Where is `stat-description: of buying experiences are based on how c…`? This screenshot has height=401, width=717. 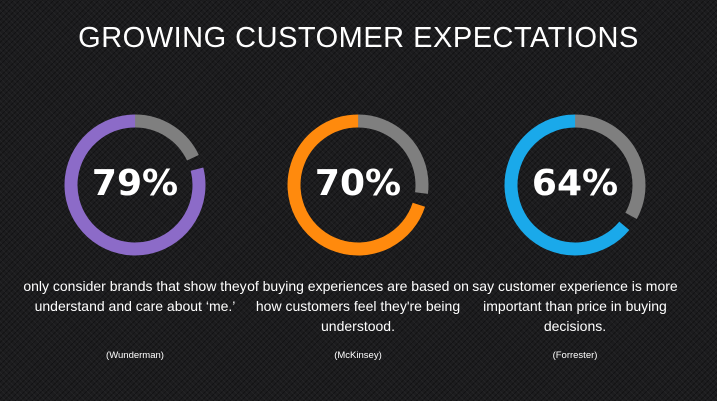 stat-description: of buying experiences are based on how c… is located at coordinates (358, 306).